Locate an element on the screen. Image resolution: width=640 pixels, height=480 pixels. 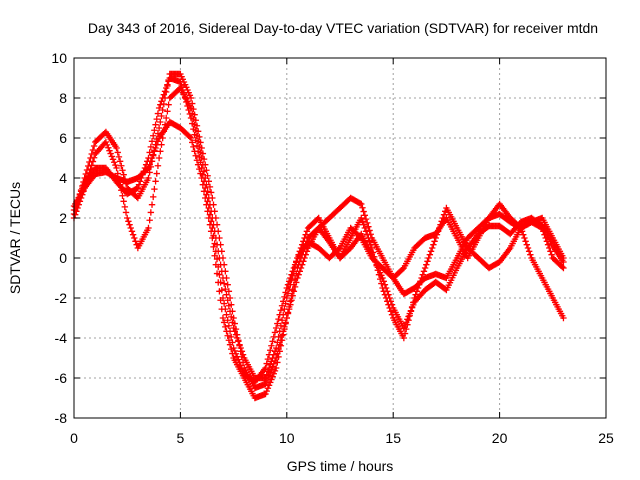
y-axis-label: SDTVAR / TECUs is located at coordinates (15, 238).